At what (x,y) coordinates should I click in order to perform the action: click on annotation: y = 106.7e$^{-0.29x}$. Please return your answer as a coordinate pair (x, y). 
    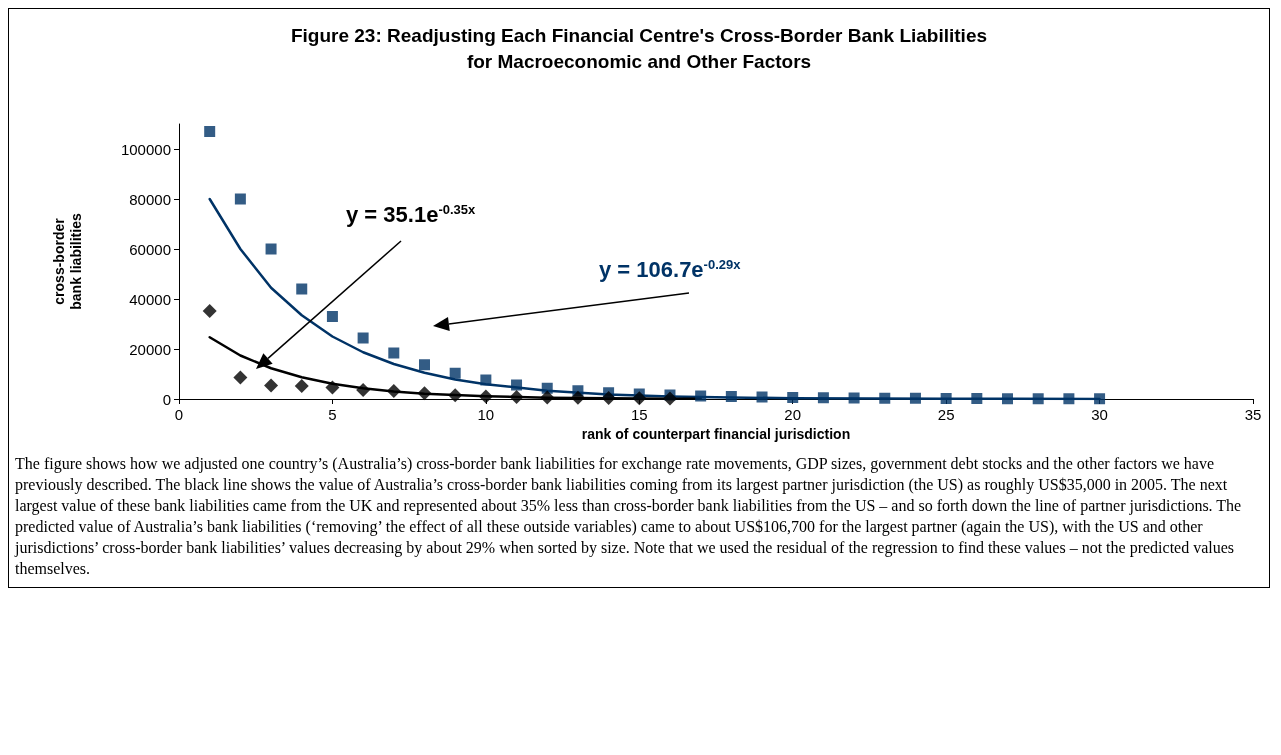
    Looking at the image, I should click on (670, 270).